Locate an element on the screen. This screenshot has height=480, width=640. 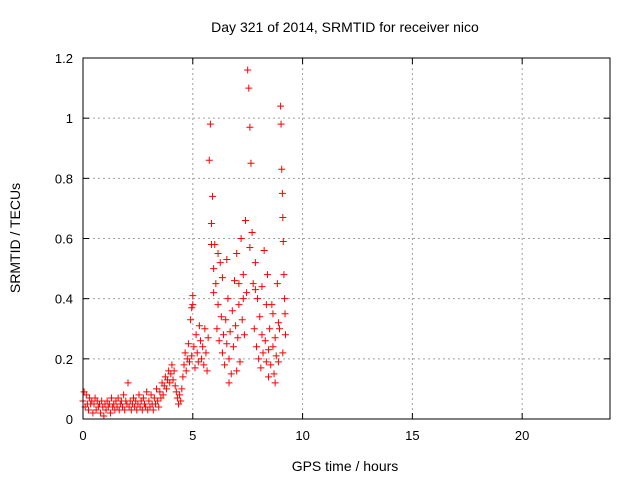
x-tick-label: 20 is located at coordinates (522, 435).